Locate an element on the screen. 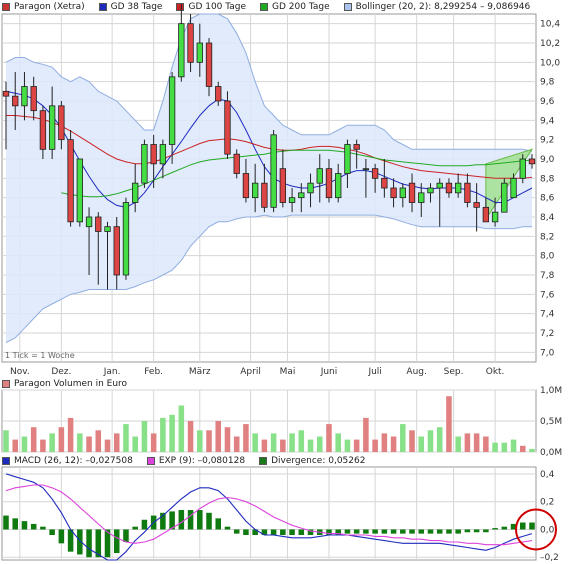 The height and width of the screenshot is (564, 569). price-legend-item: Bollinger (20, 2): 8,299254 – 9,086946 is located at coordinates (436, 7).